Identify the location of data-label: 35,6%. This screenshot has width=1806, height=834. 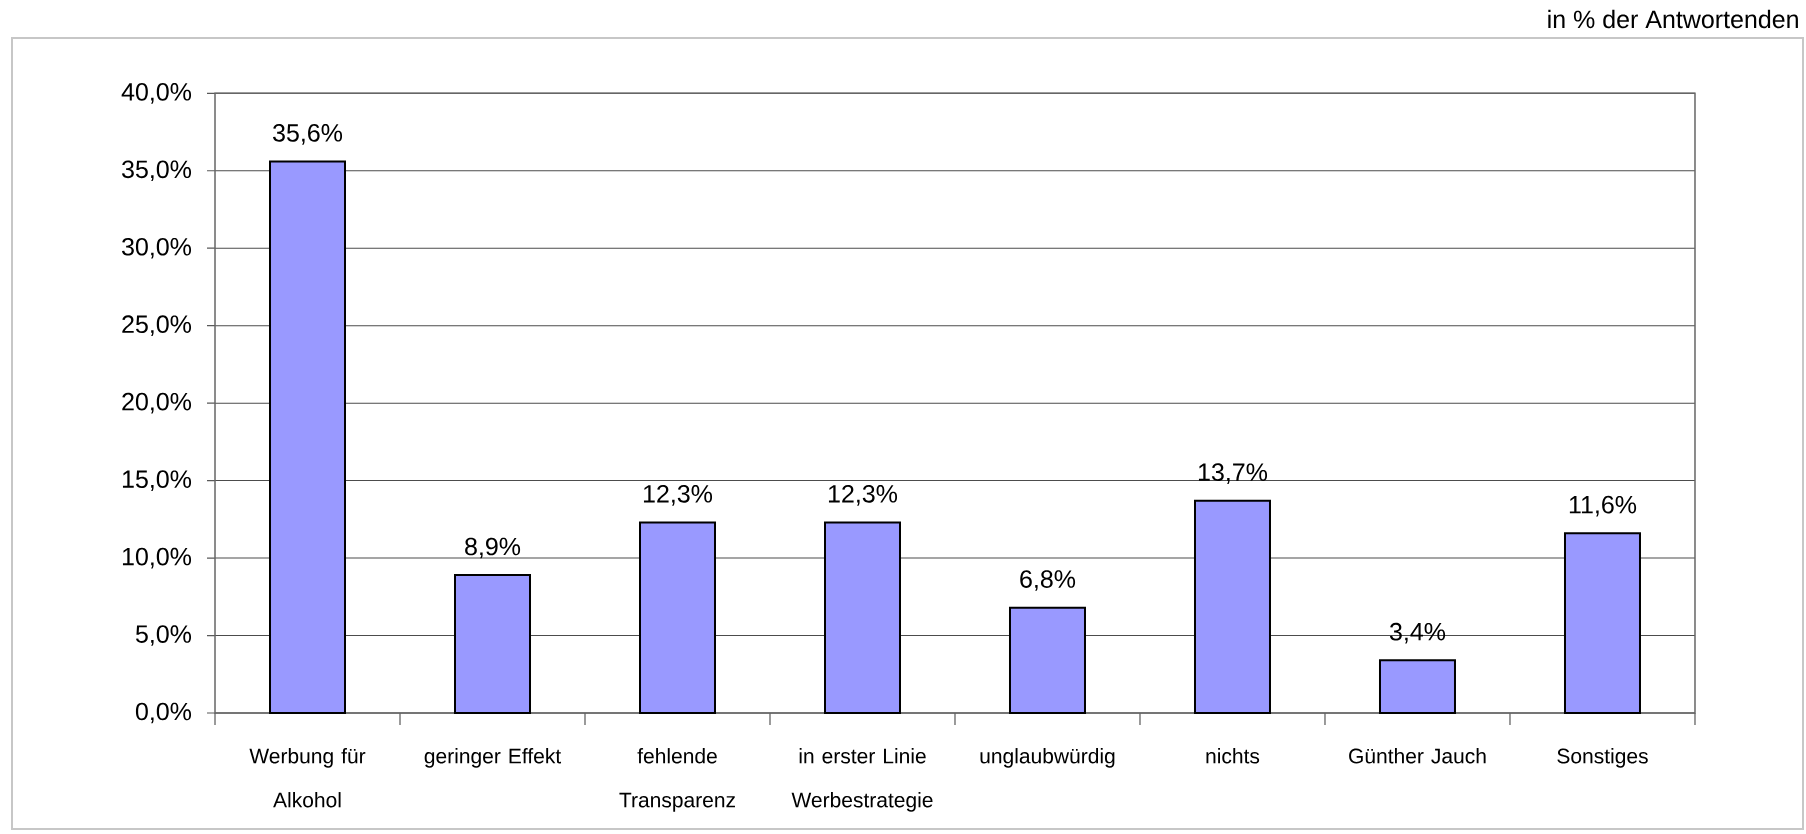
(308, 134).